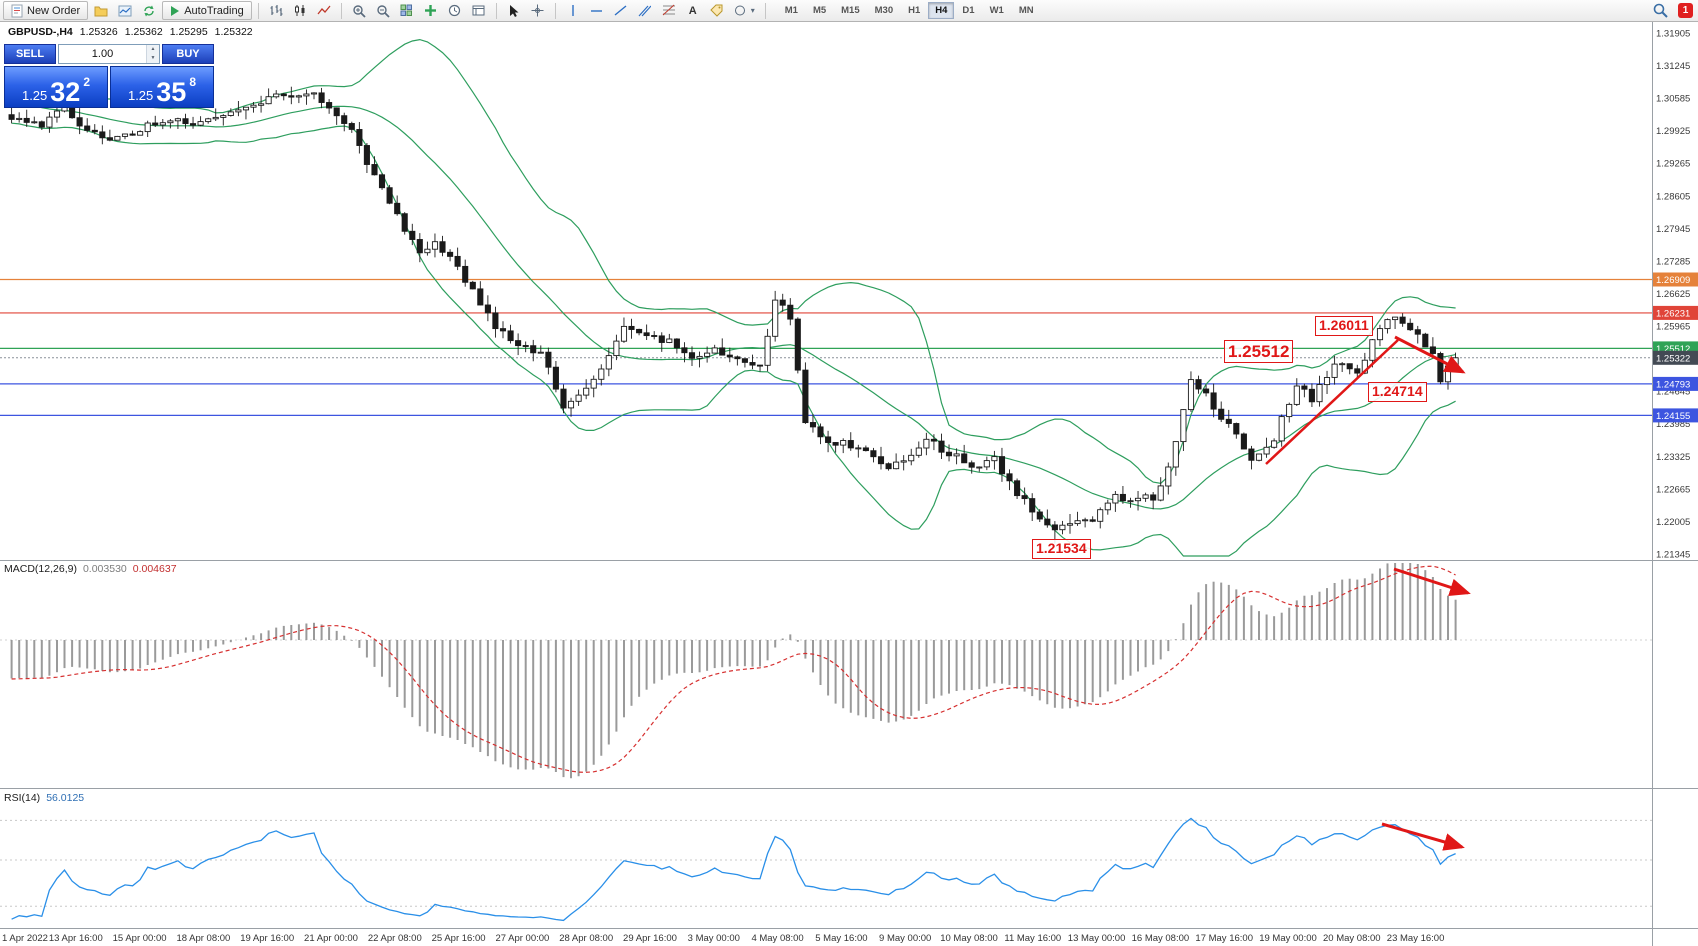  I want to click on fibonacci-tool-button, so click(669, 10).